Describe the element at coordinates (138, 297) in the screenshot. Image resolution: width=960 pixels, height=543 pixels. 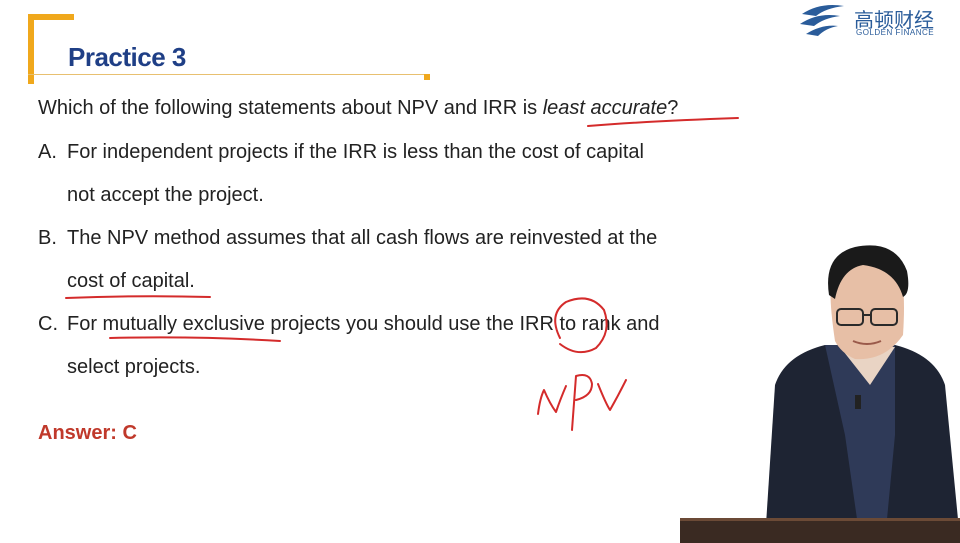
I see `underline-cost-of-capital` at that location.